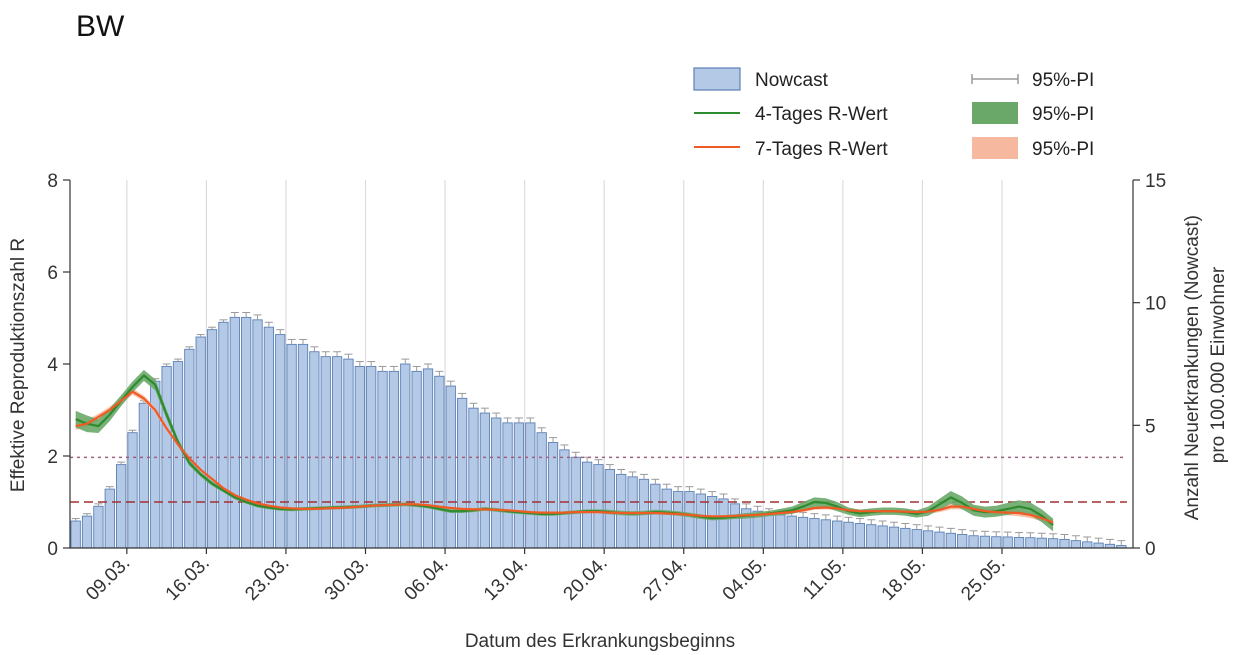 The width and height of the screenshot is (1240, 655). I want to click on legend-pi-errorbar-swatch, so click(995, 79).